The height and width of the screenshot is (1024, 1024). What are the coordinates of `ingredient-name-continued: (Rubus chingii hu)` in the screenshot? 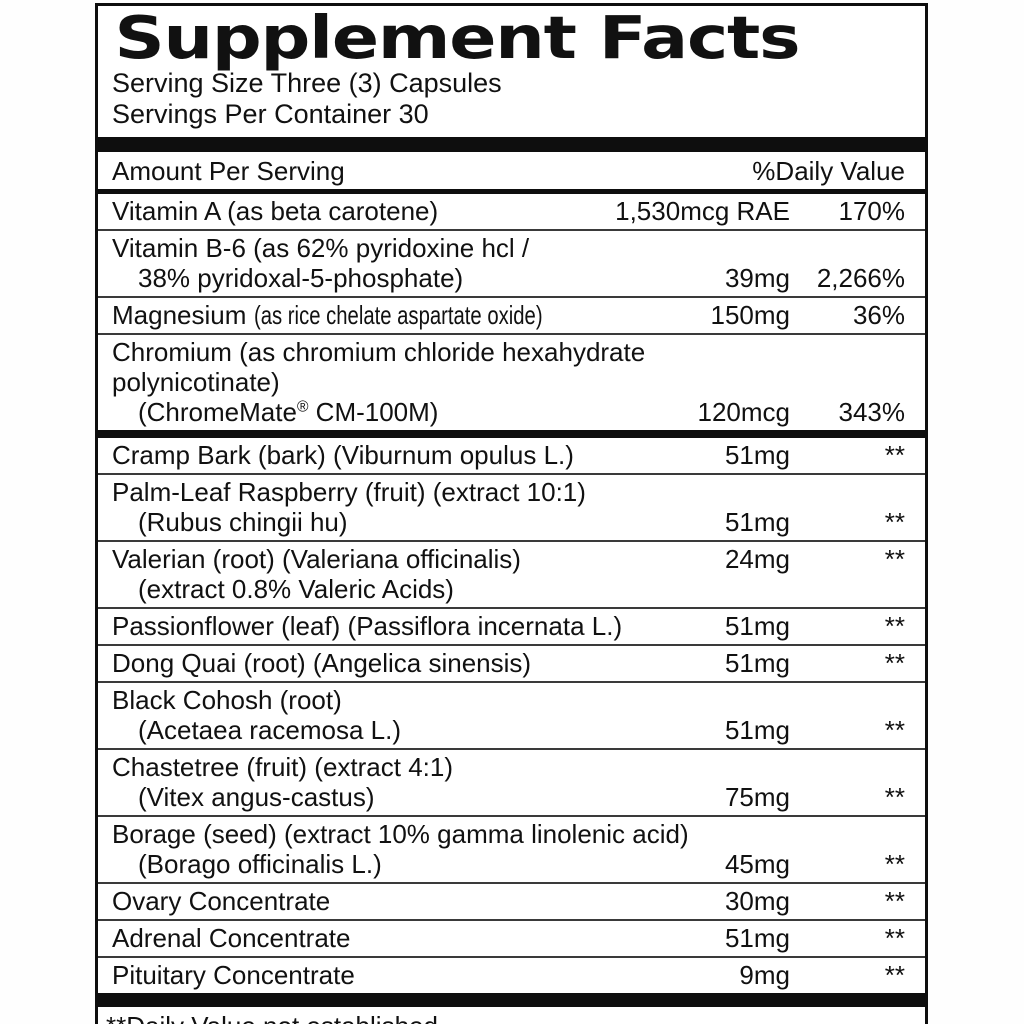 It's located at (243, 522).